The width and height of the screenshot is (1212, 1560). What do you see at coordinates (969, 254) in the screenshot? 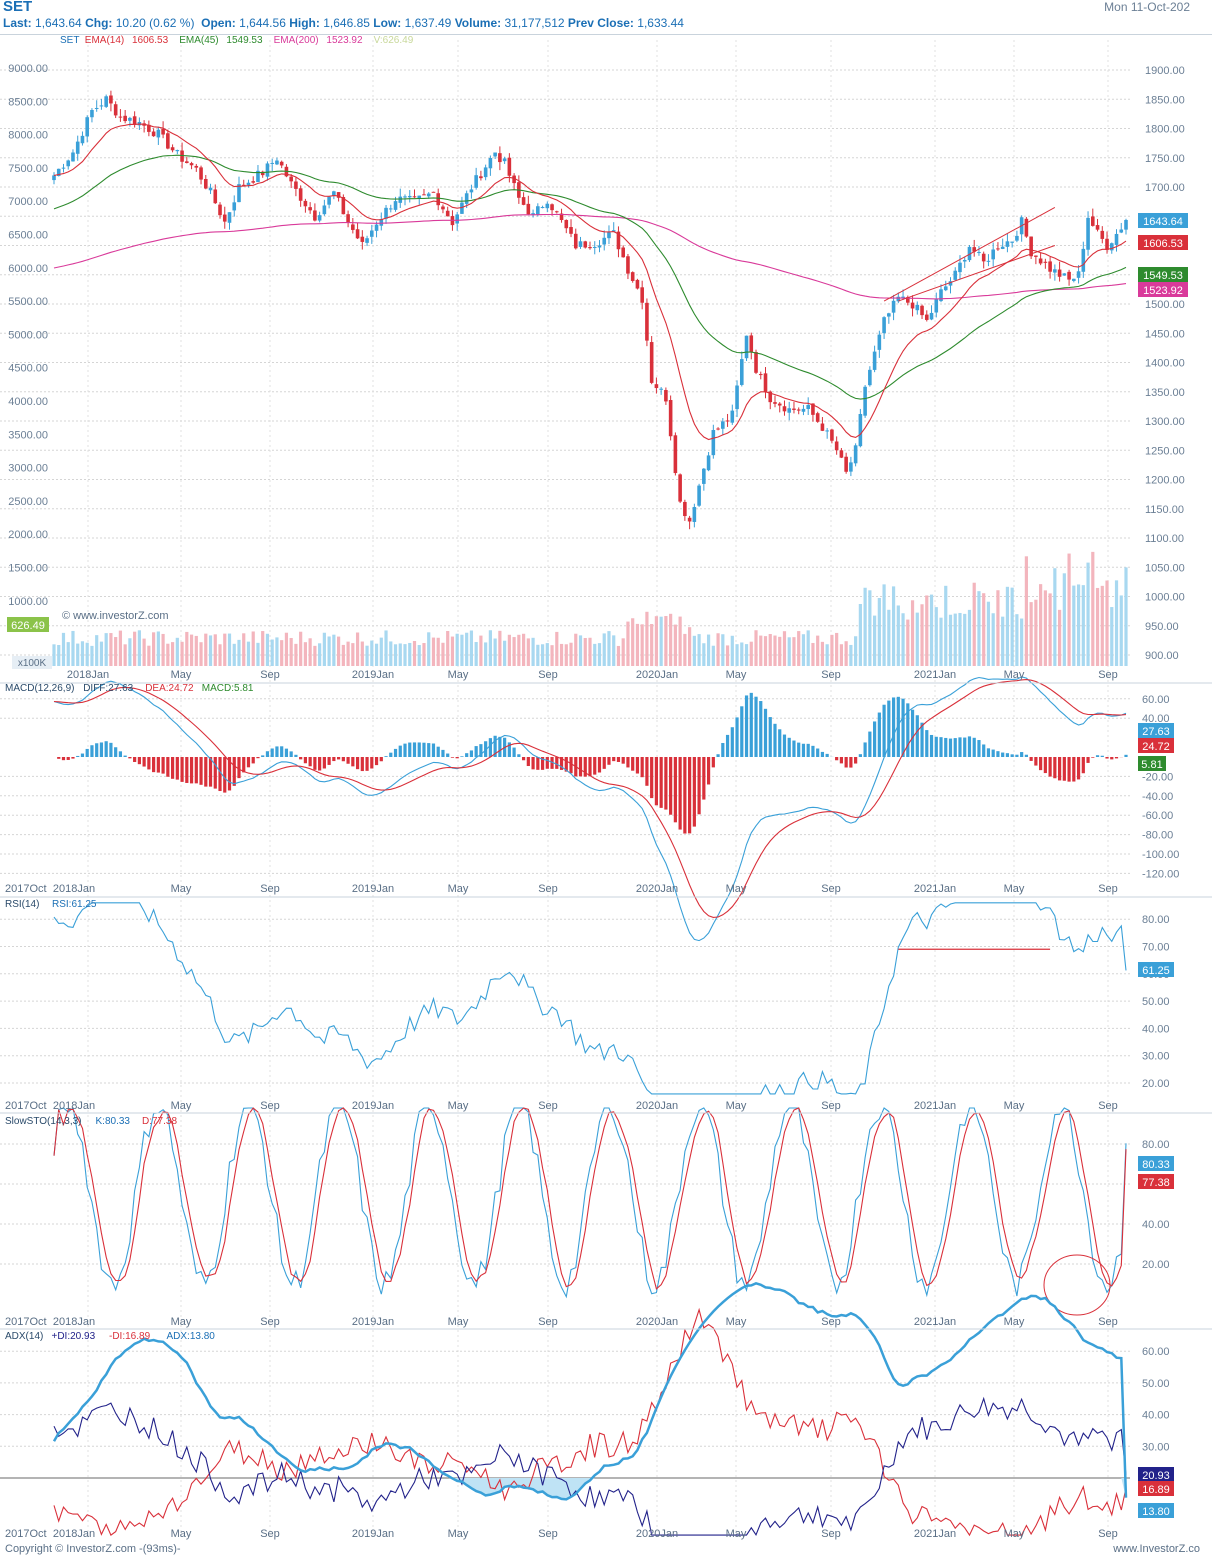
I see `trendline` at bounding box center [969, 254].